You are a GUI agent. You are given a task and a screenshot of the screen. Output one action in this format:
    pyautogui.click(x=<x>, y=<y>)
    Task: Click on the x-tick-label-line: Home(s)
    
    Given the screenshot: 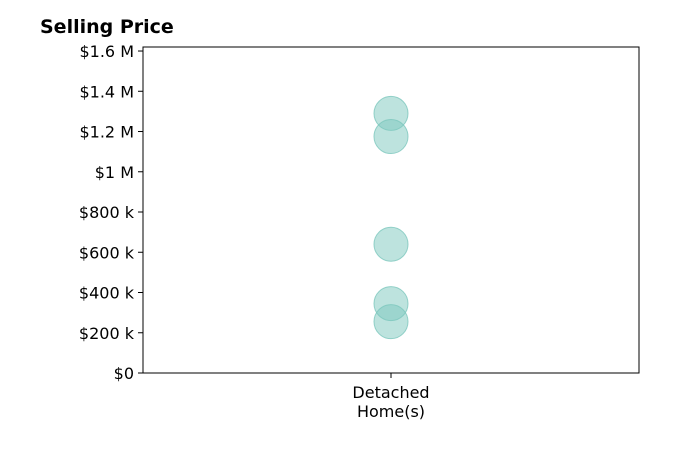 What is the action you would take?
    pyautogui.click(x=391, y=411)
    